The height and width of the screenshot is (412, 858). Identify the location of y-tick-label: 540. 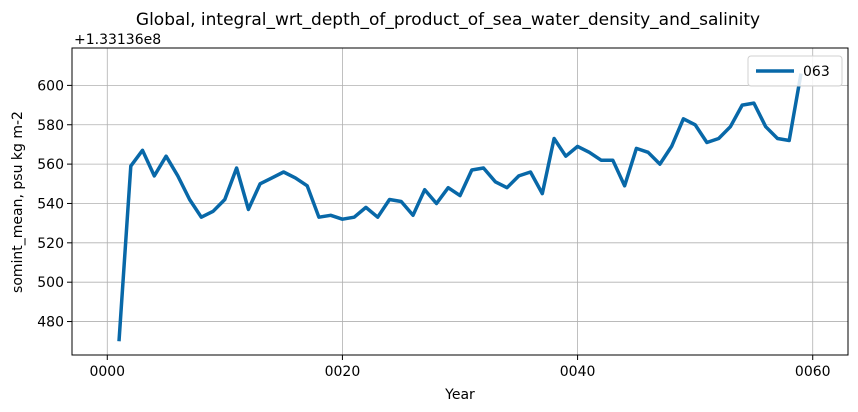
(50, 204).